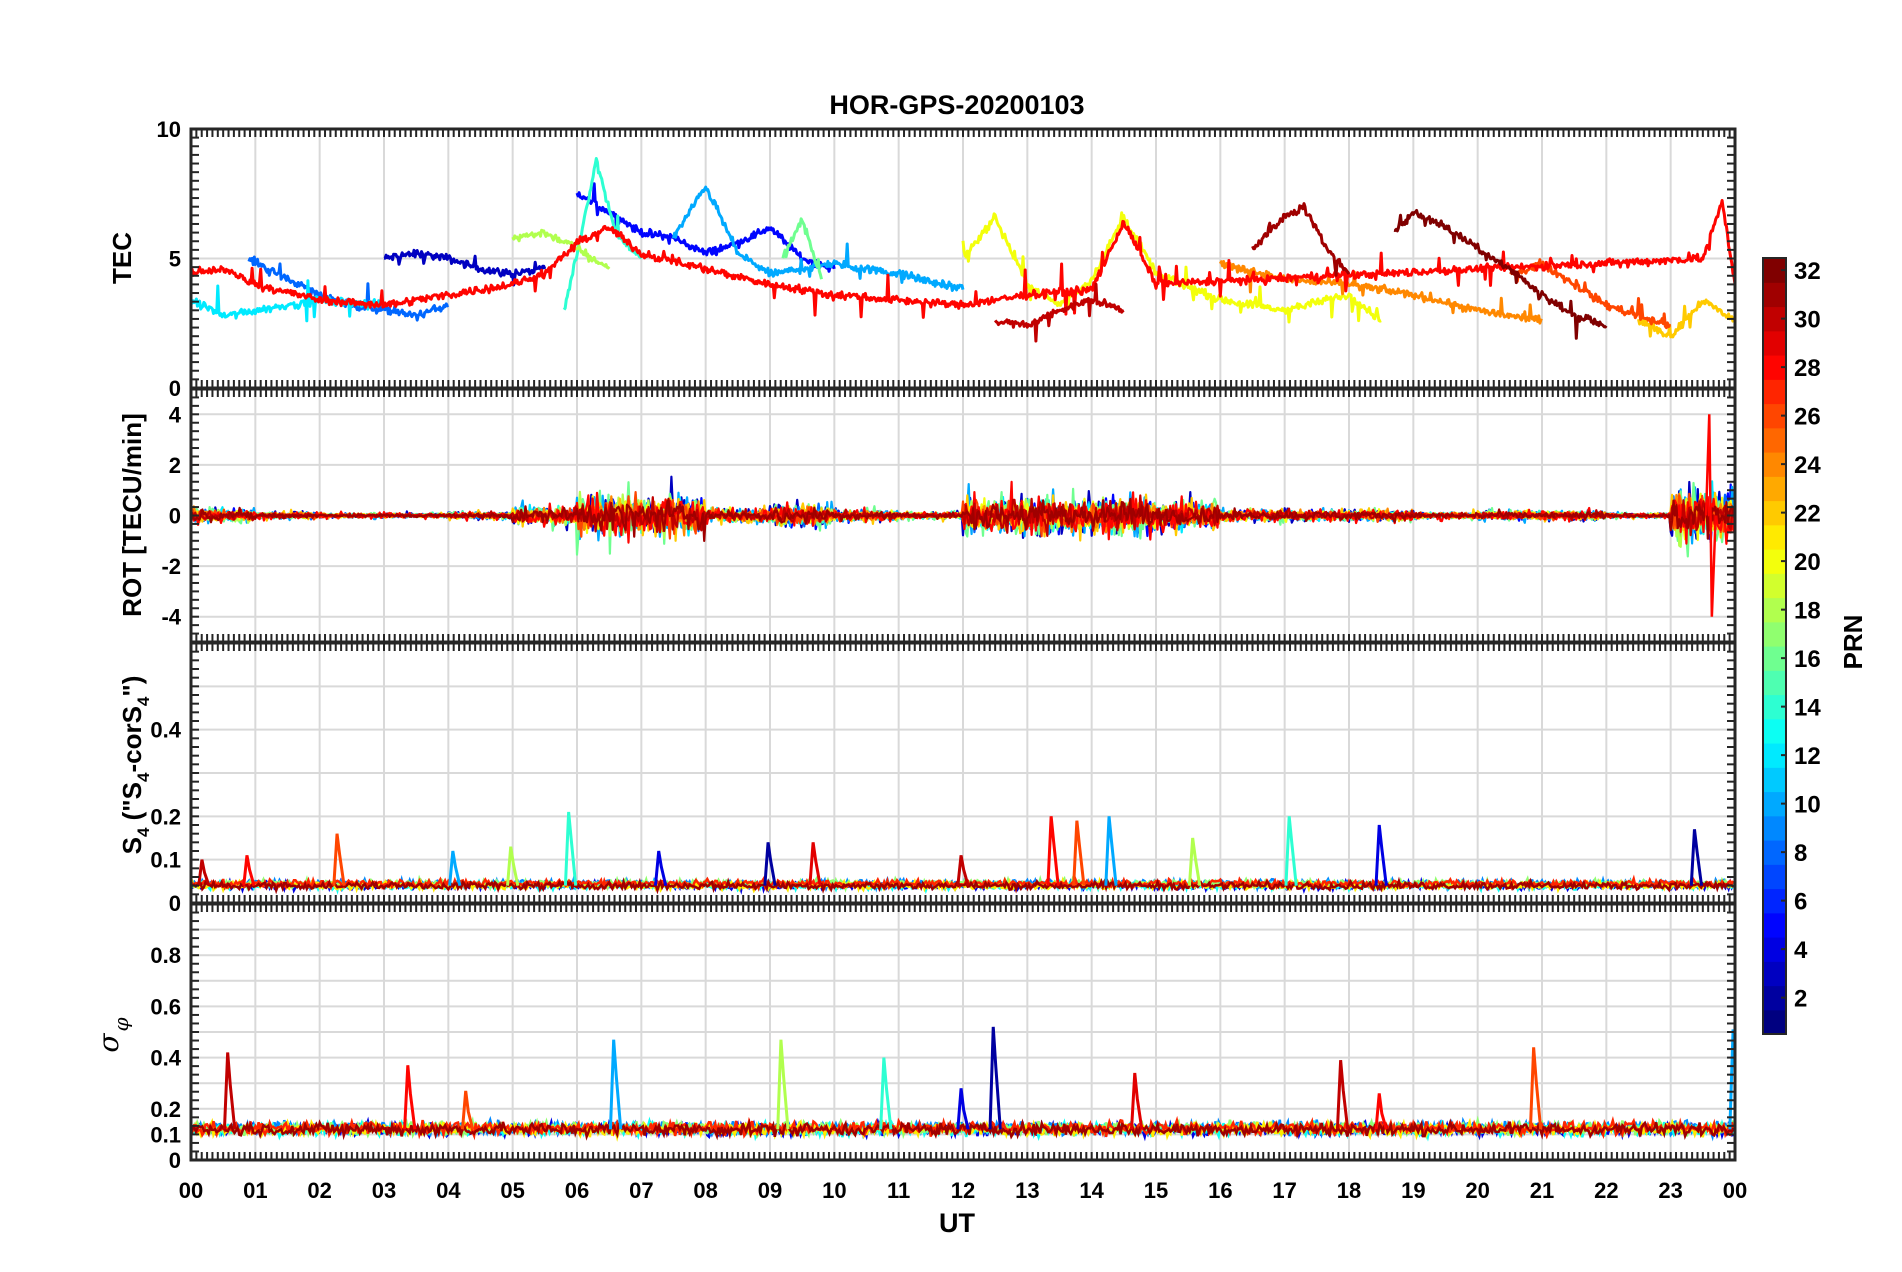 The height and width of the screenshot is (1272, 1902). I want to click on sigma-ytick-label: 0.4, so click(165, 1058).